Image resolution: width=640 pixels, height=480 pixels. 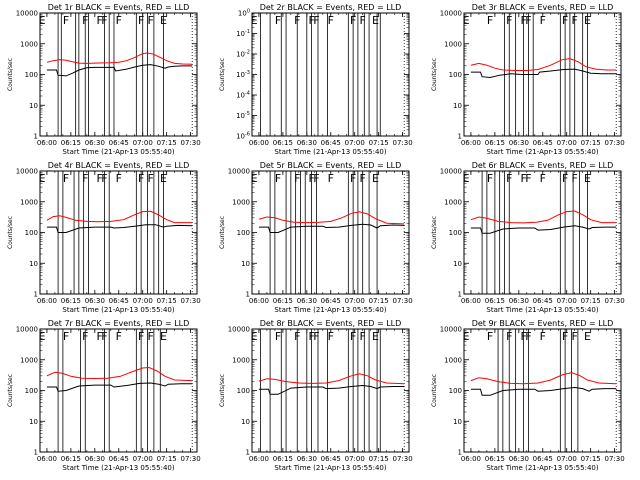 I want to click on panel-title: Det 2r BLACK = Events, RED = LLD, so click(x=331, y=7).